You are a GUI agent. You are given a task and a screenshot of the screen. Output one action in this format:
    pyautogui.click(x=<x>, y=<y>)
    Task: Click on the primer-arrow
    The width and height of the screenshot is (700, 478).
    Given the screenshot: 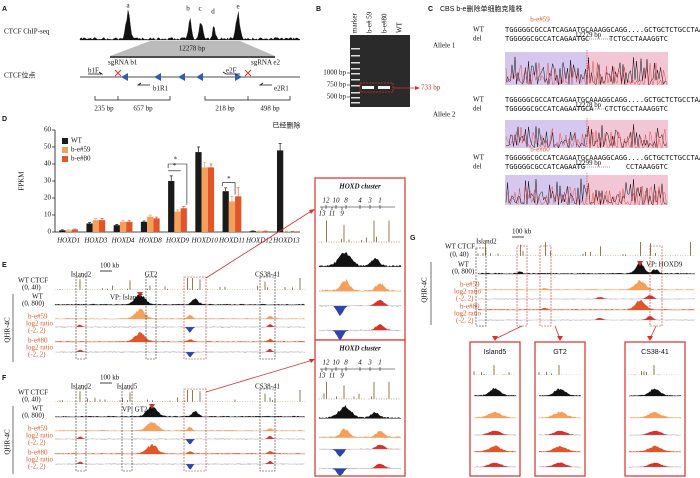 What is the action you would take?
    pyautogui.click(x=265, y=84)
    